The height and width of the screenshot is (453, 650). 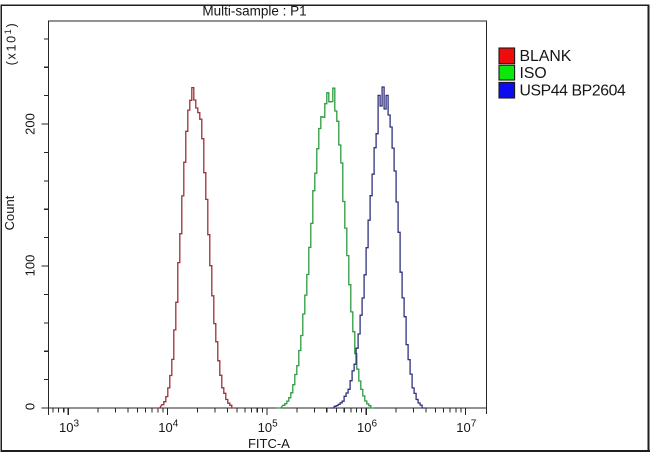 What do you see at coordinates (573, 90) in the screenshot?
I see `svg-text: USP44 BP2604` at bounding box center [573, 90].